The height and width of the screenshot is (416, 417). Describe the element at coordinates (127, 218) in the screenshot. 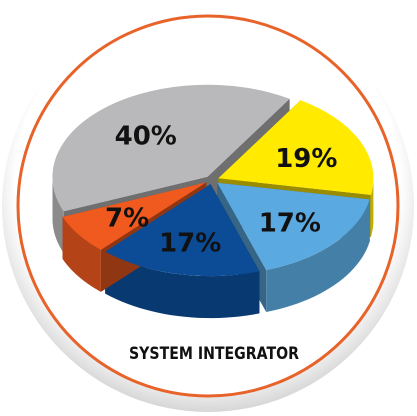

I see `data-label: 7%` at that location.